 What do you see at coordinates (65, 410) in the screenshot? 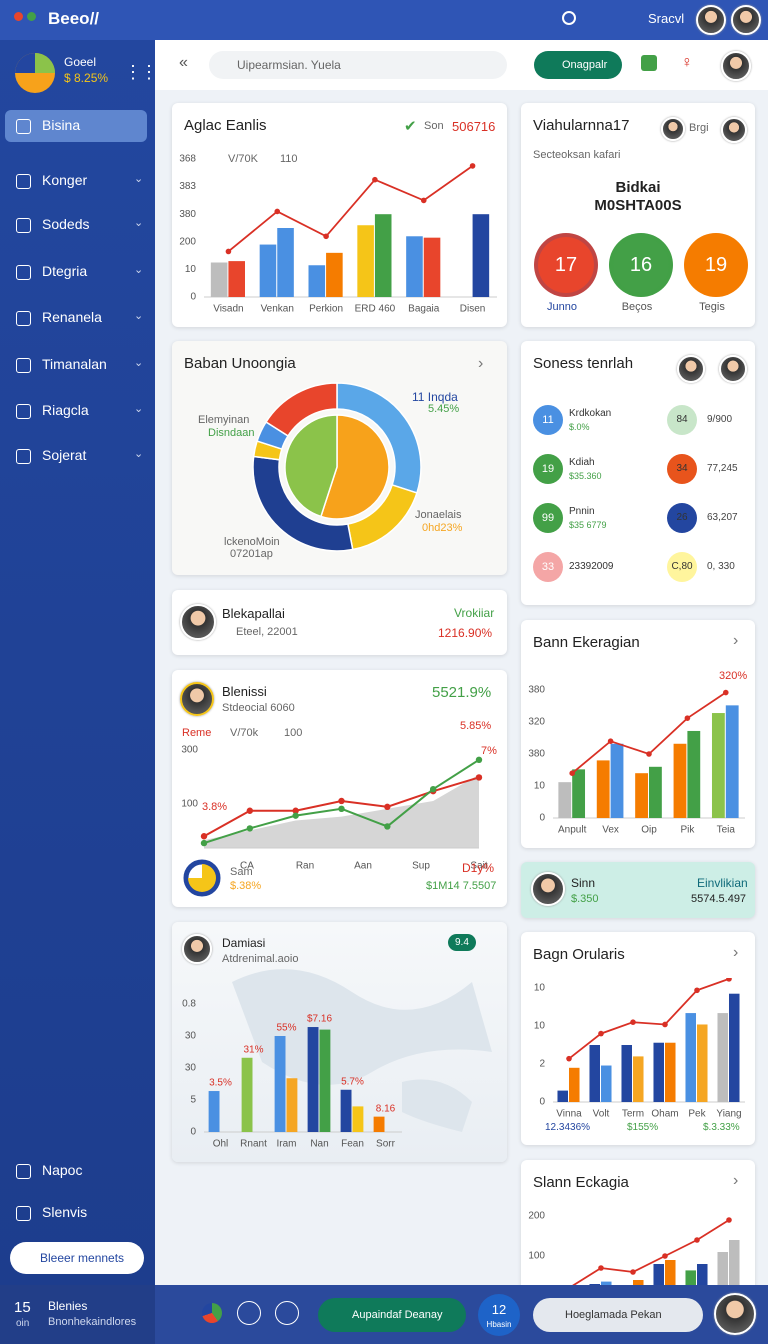
I see `menu-item: Riagcla` at bounding box center [65, 410].